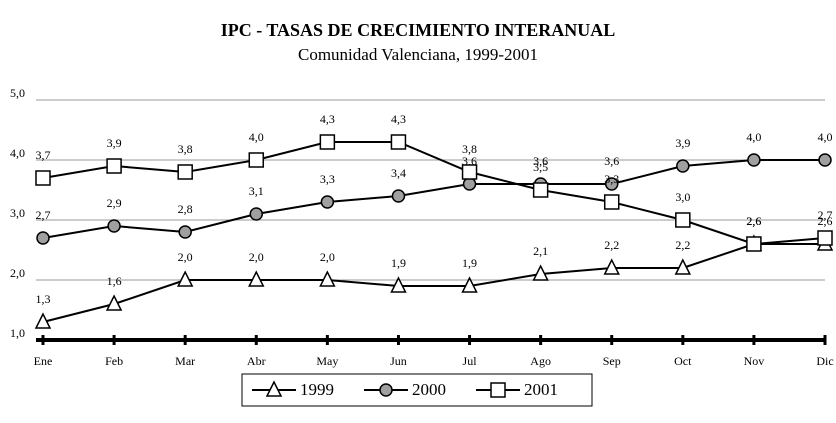 The height and width of the screenshot is (423, 836). I want to click on x-tick-label: Ene, so click(43, 361).